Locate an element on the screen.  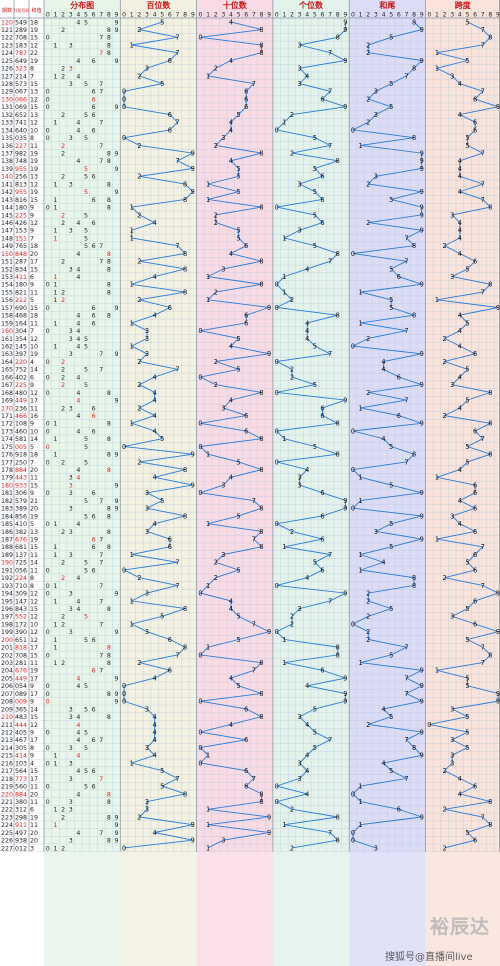
distribution-mark: 3 is located at coordinates (71, 810).